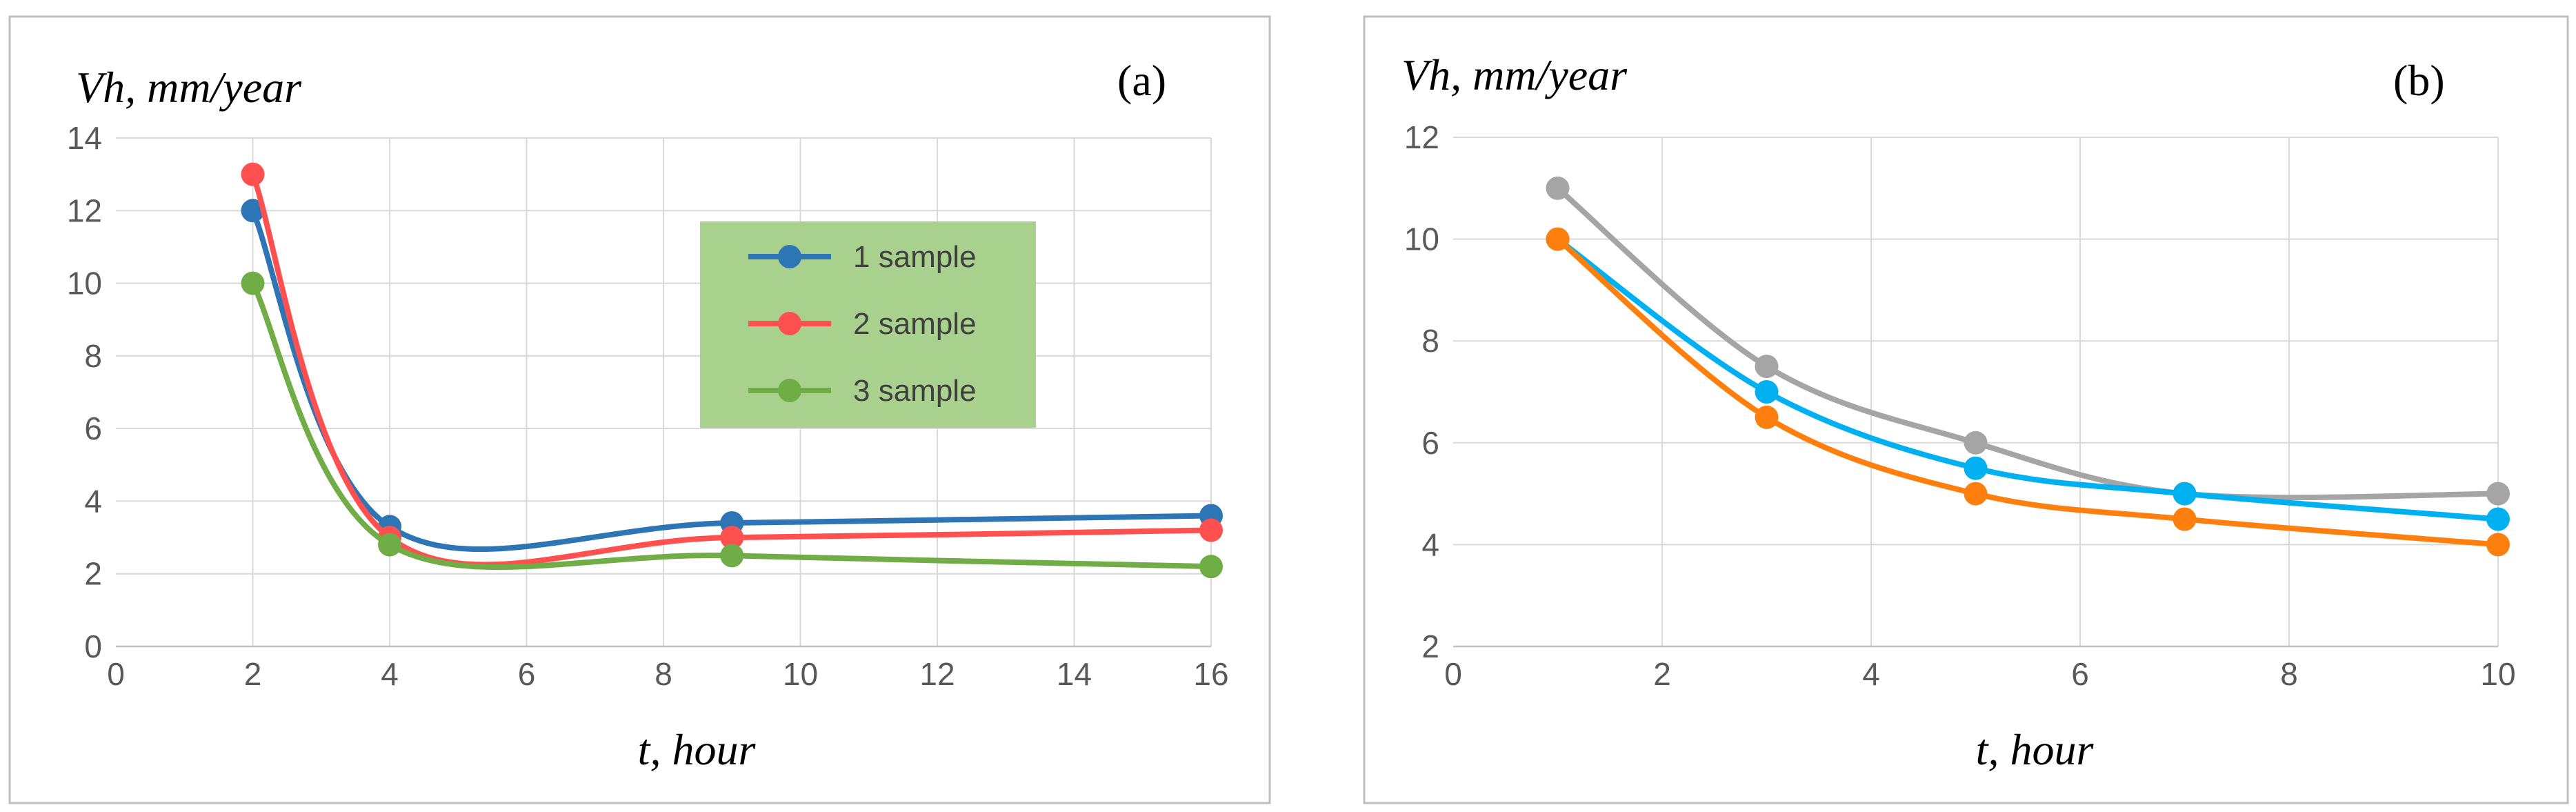 The width and height of the screenshot is (2576, 812). What do you see at coordinates (915, 257) in the screenshot?
I see `legend-label: 1 sample` at bounding box center [915, 257].